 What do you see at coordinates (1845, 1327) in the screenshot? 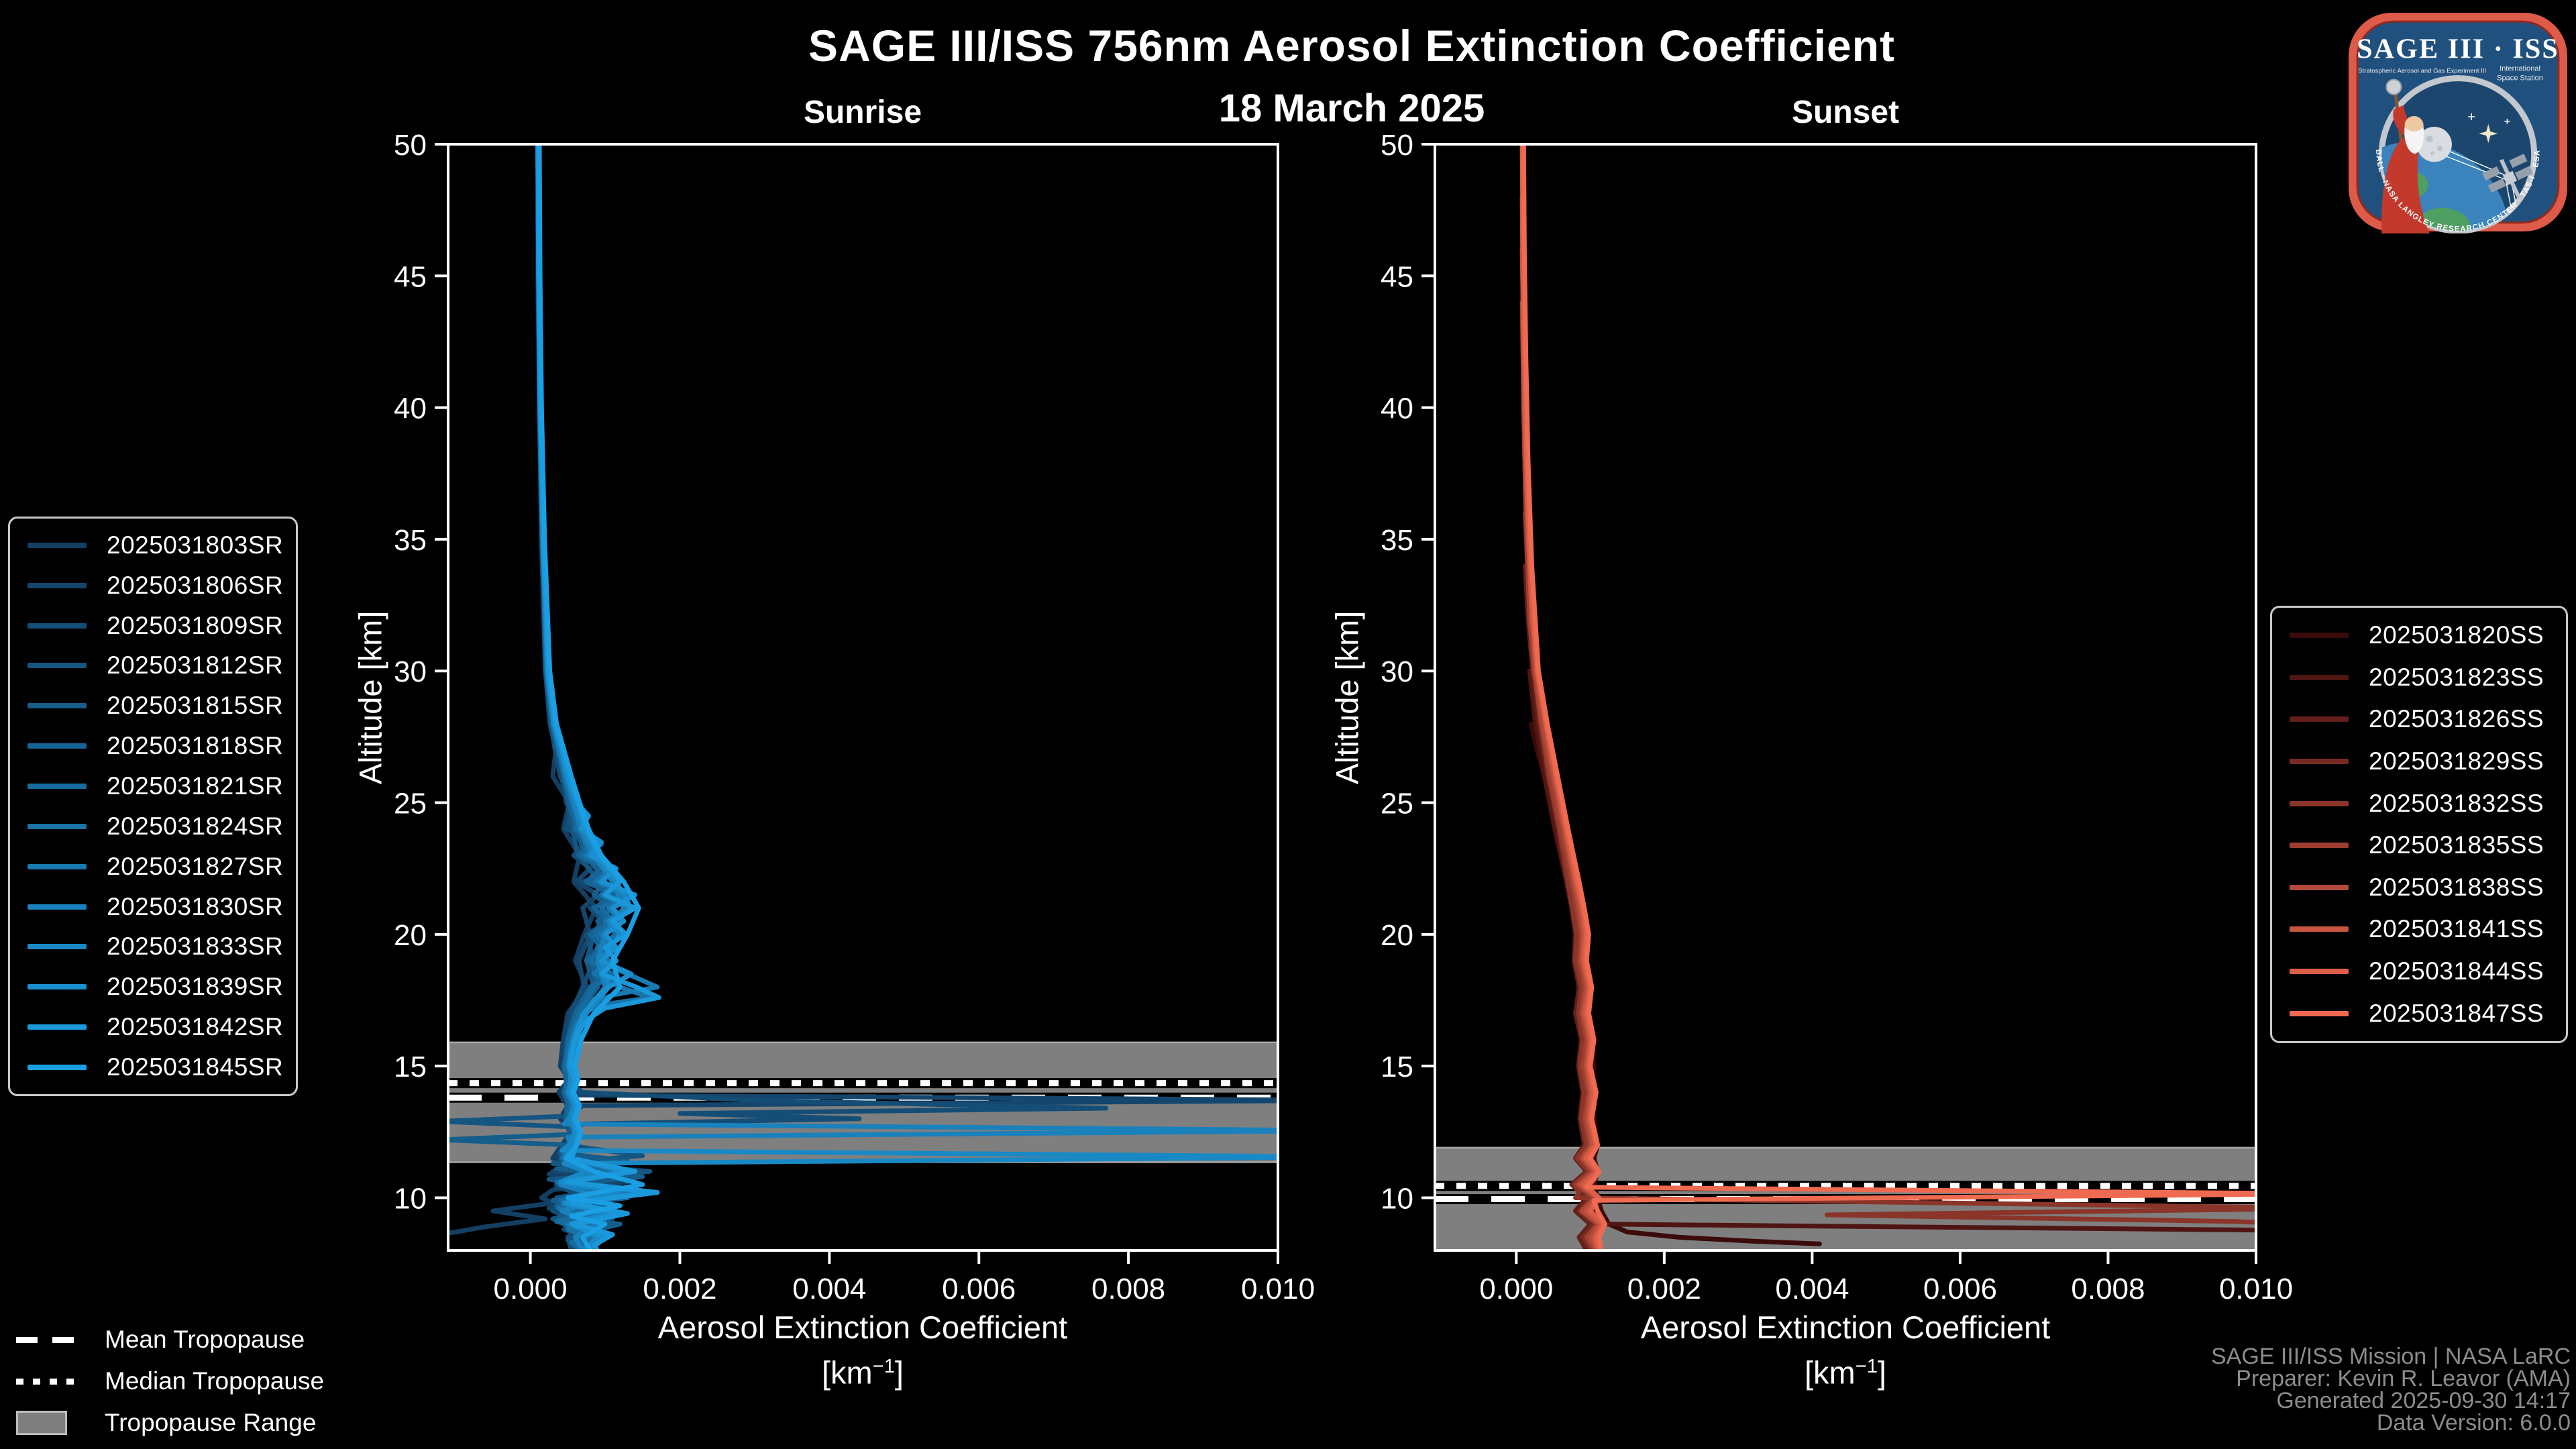
I see `sunset-x-label-line1: Aerosol Extinction Coefficient` at bounding box center [1845, 1327].